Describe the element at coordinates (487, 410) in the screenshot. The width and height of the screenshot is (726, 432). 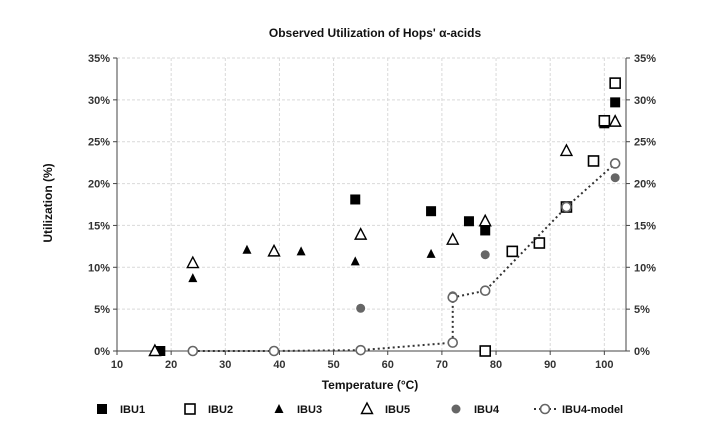
I see `legend-label: IBU4` at that location.